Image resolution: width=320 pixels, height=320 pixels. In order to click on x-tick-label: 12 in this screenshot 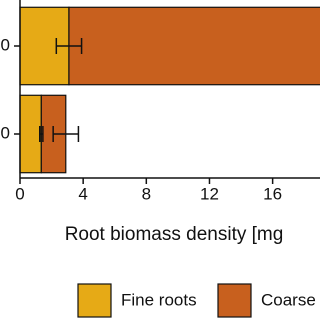, I will do `click(209, 193)`.